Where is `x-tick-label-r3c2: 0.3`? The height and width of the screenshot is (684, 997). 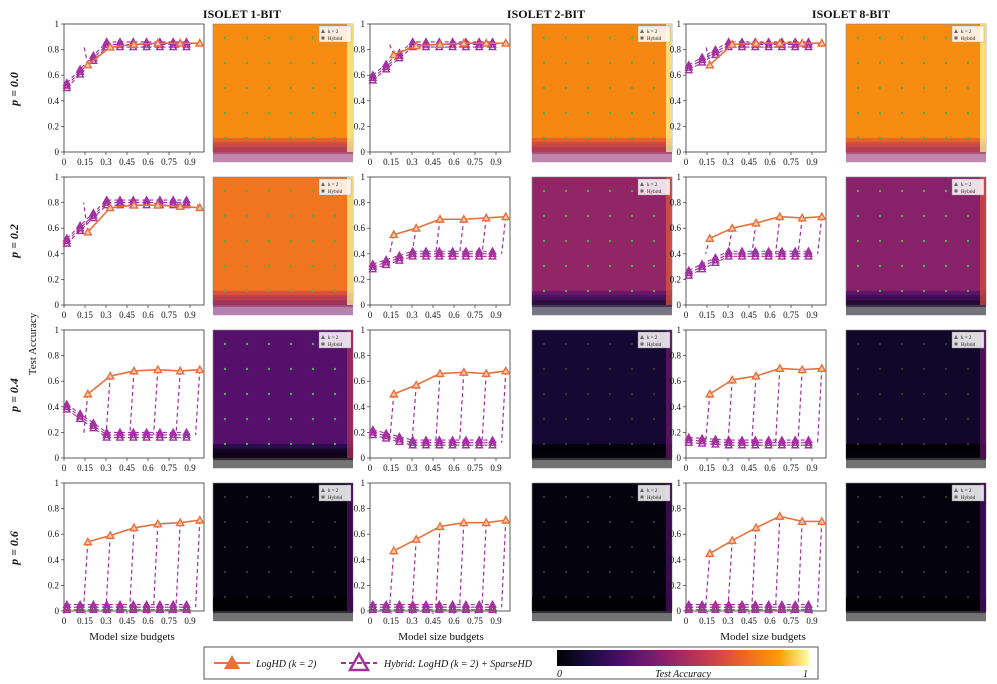
x-tick-label-r3c2: 0.3 is located at coordinates (728, 621).